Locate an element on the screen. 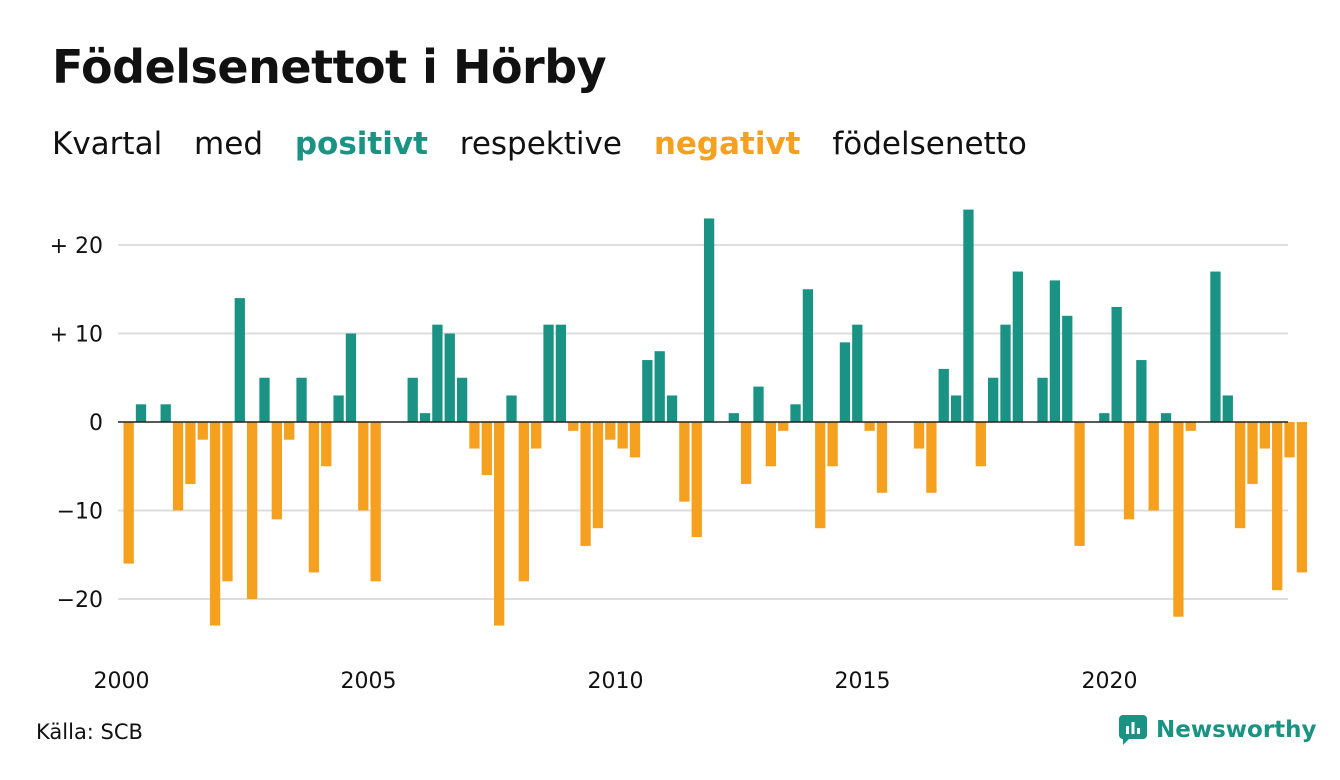 The width and height of the screenshot is (1340, 780). y-tick-label: −20 is located at coordinates (80, 600).